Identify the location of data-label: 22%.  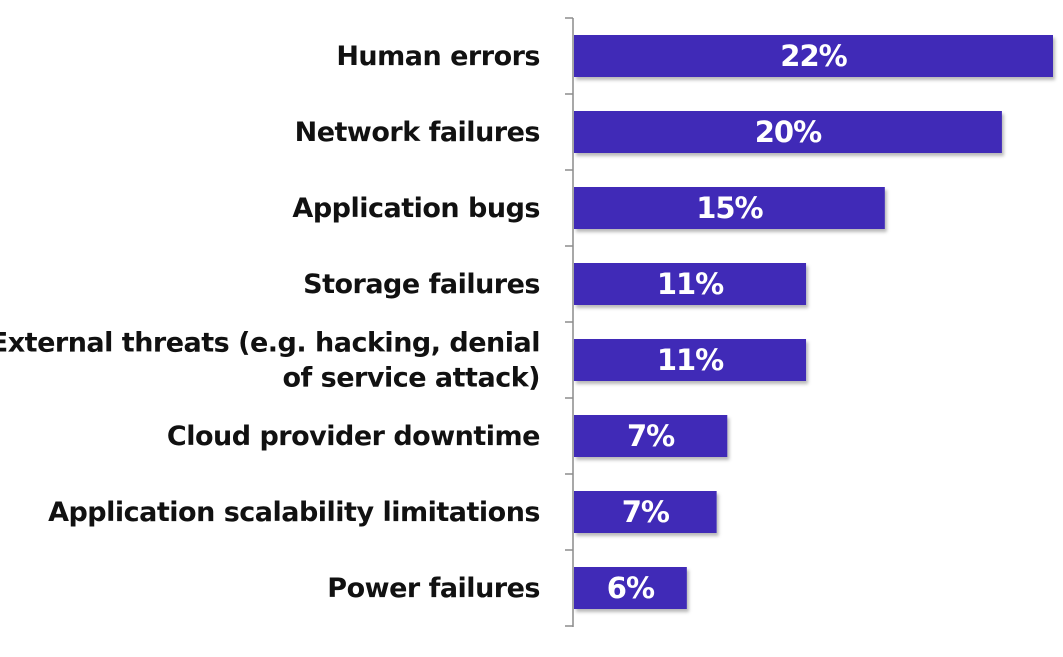
(813, 56).